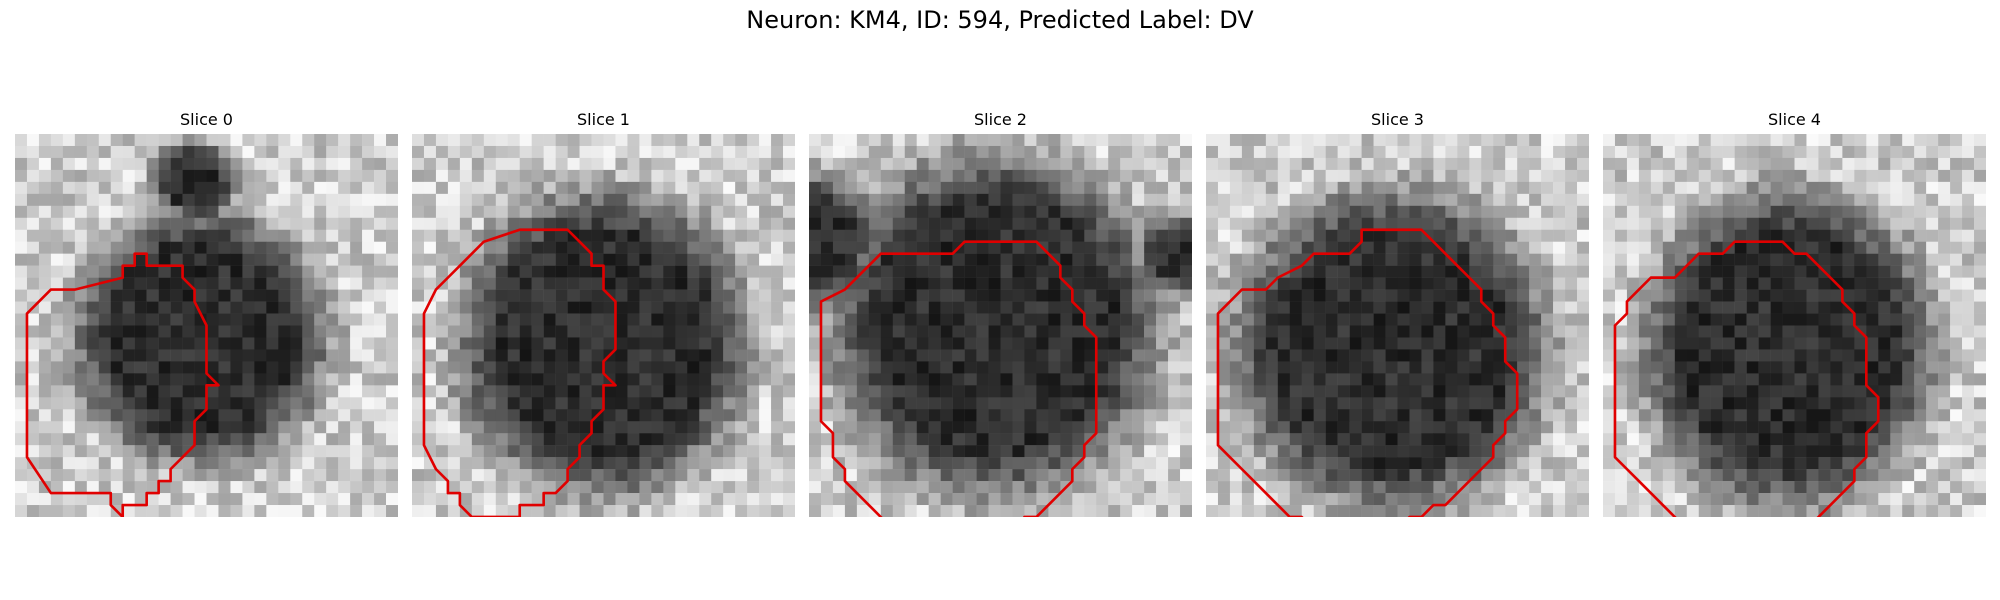  I want to click on slice-panel-2: Slice 2, so click(1000, 314).